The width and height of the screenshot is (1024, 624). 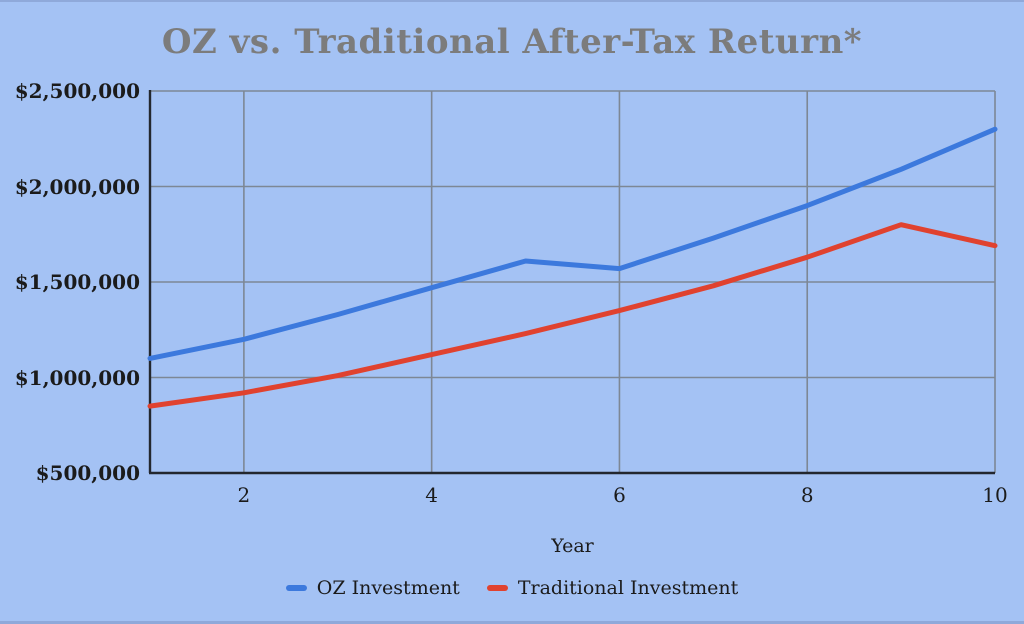 What do you see at coordinates (512, 1) in the screenshot?
I see `top-edge-border` at bounding box center [512, 1].